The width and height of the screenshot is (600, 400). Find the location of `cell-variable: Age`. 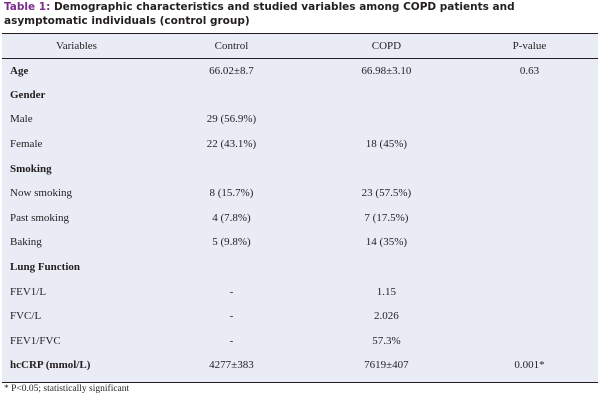

cell-variable: Age is located at coordinates (19, 70).